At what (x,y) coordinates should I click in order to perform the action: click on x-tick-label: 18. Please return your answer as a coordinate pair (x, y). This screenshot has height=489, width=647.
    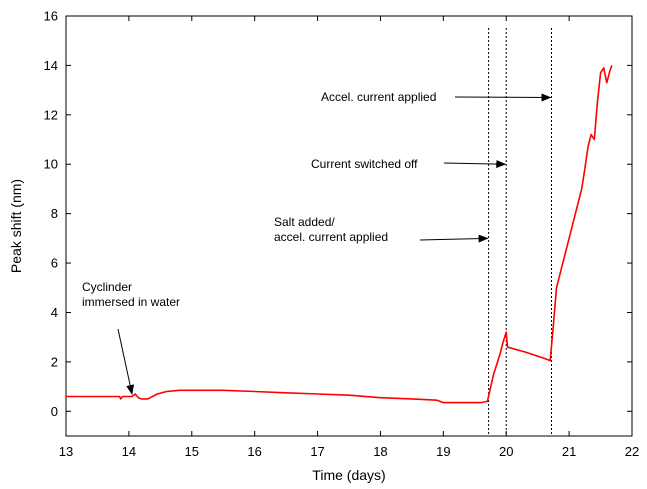
    Looking at the image, I should click on (380, 451).